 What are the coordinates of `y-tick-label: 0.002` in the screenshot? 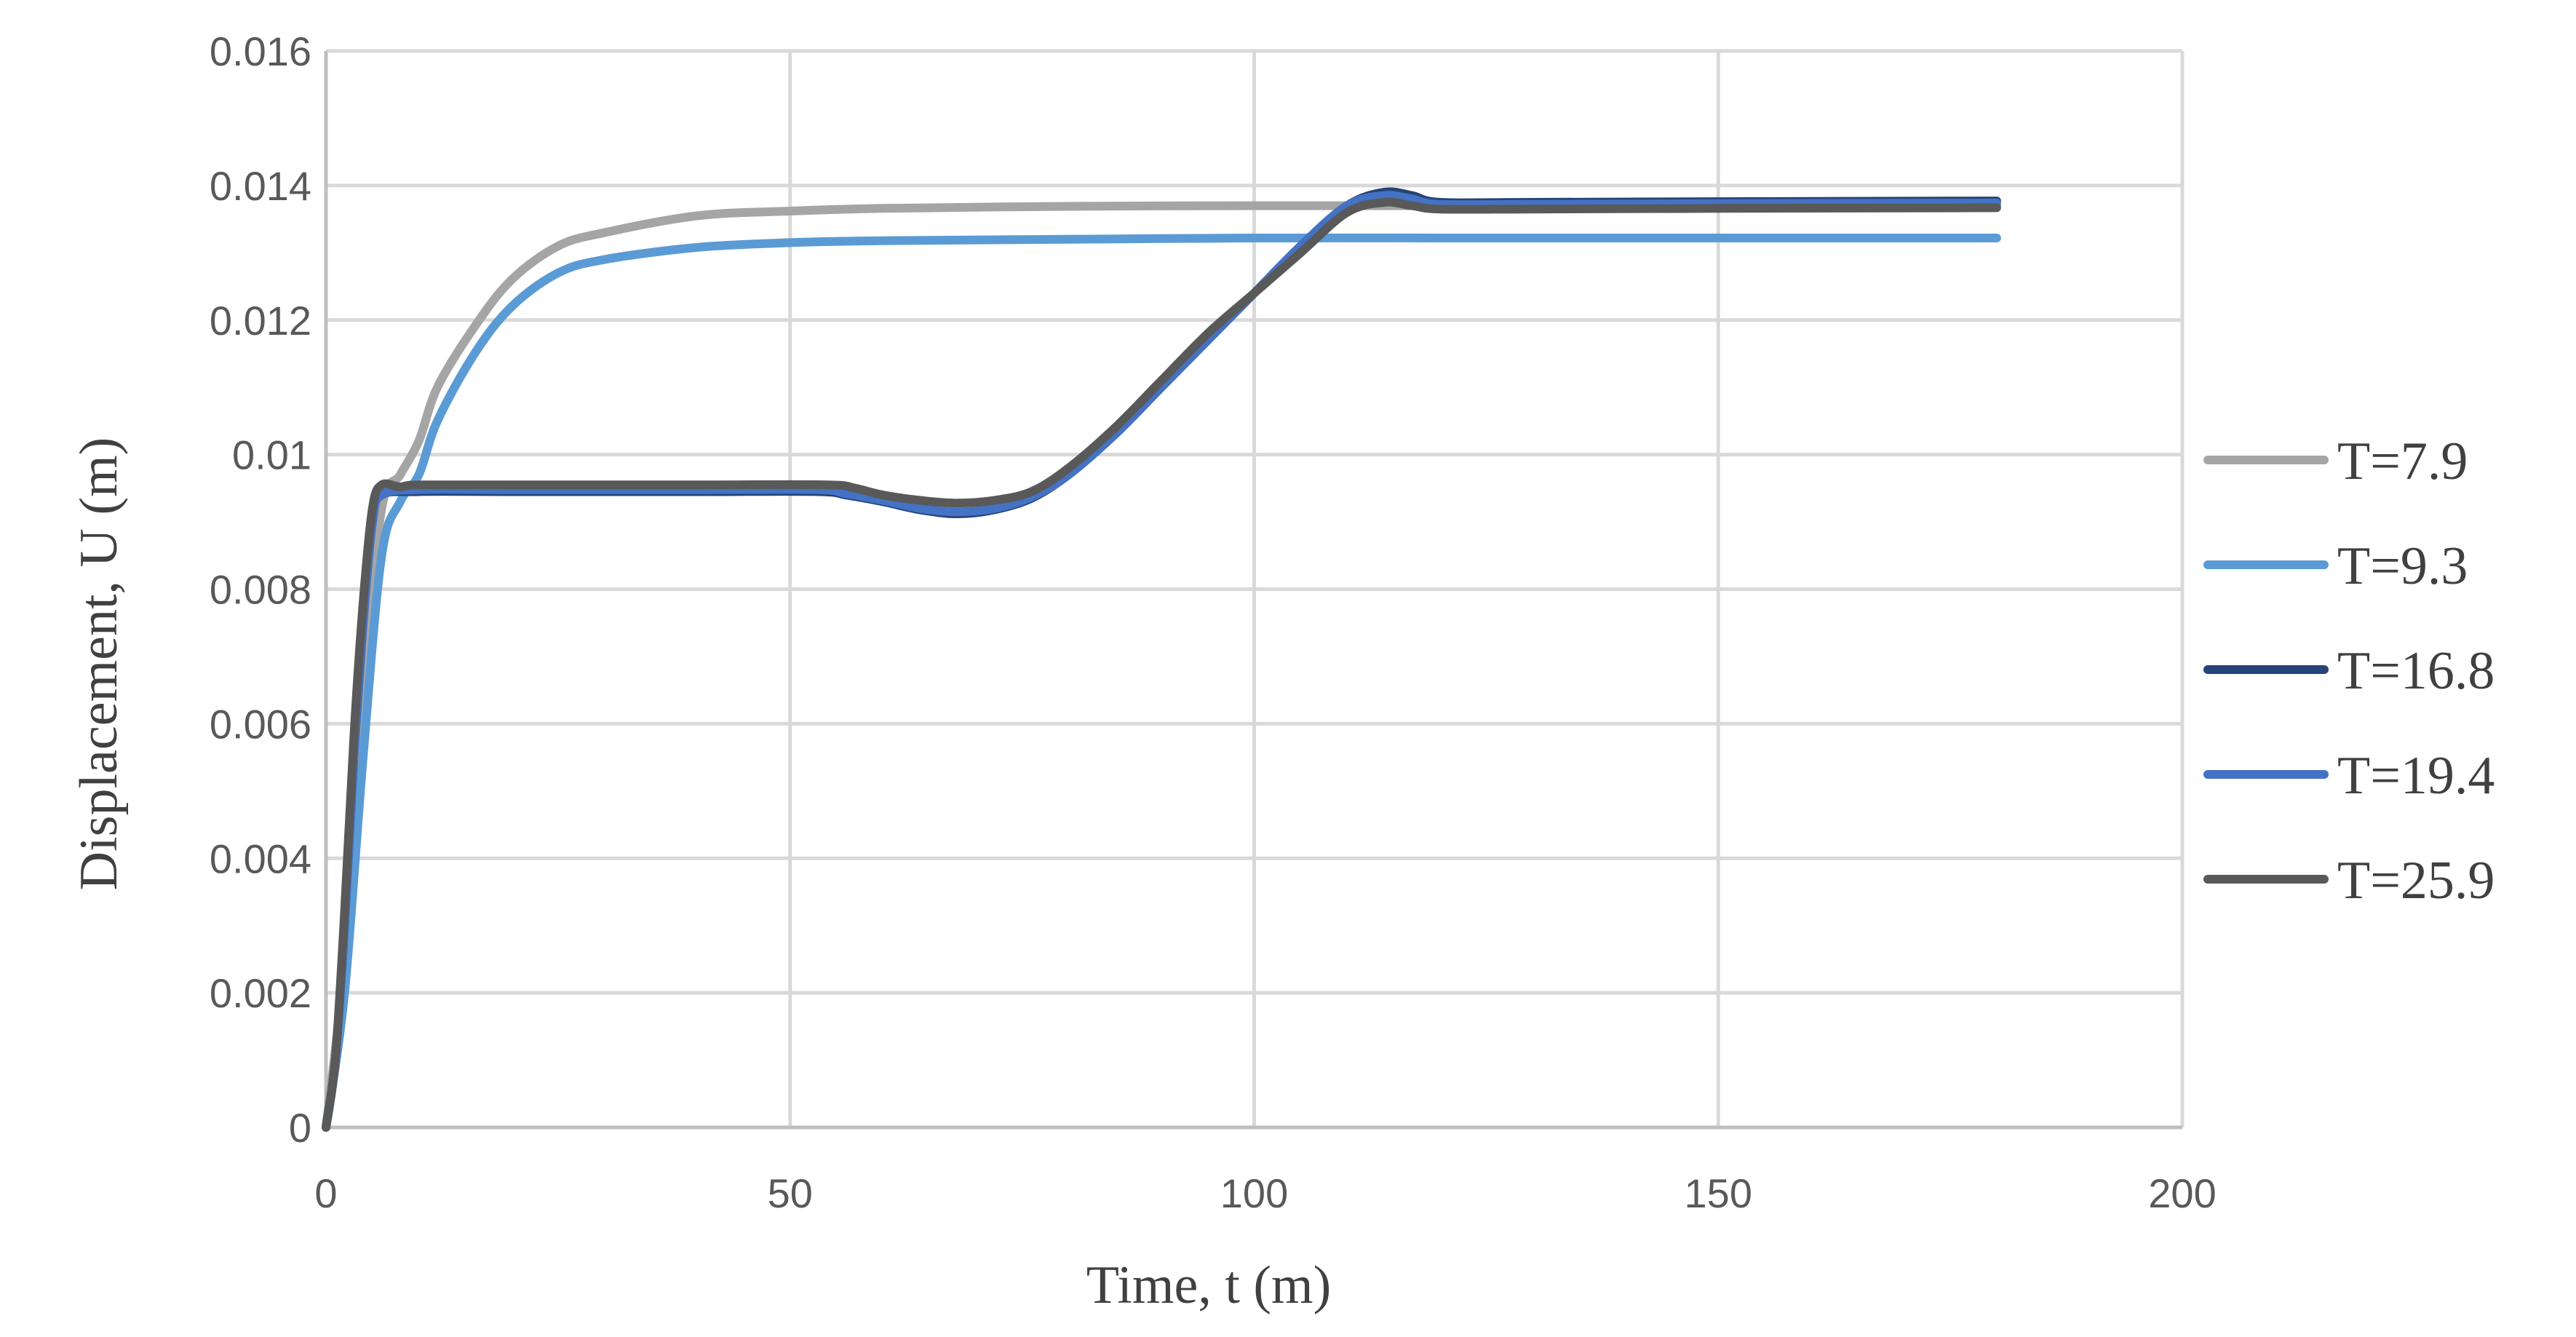 It's located at (260, 993).